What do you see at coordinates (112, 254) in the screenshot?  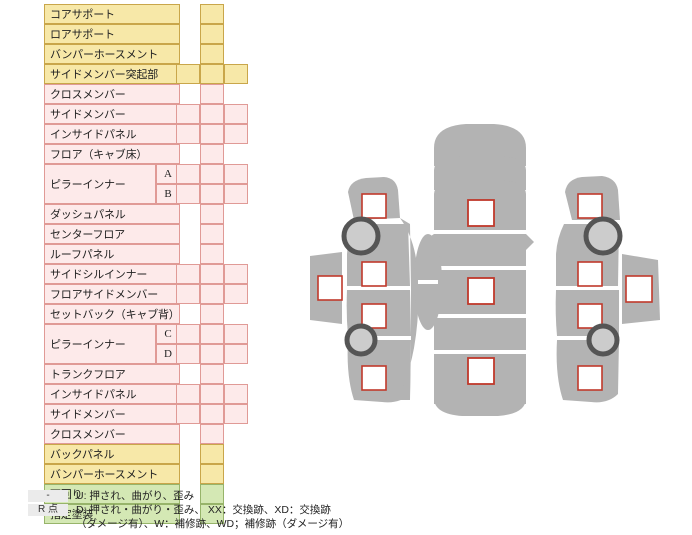 I see `panel-name-cell: ルーフパネル` at bounding box center [112, 254].